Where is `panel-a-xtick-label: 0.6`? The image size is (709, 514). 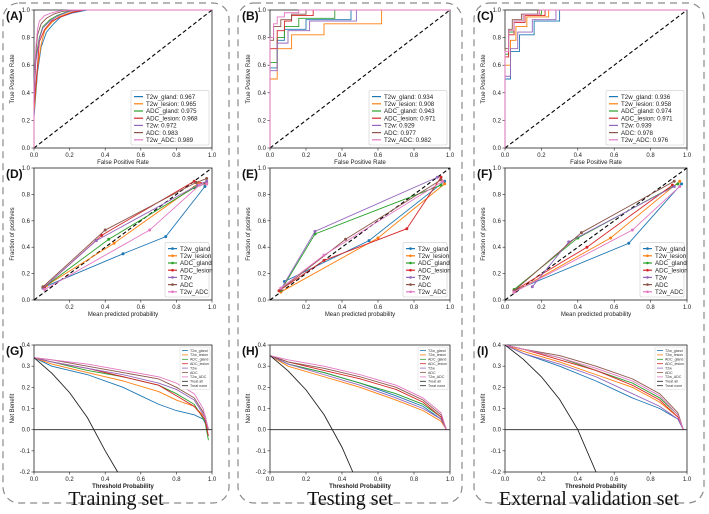 panel-a-xtick-label: 0.6 is located at coordinates (141, 156).